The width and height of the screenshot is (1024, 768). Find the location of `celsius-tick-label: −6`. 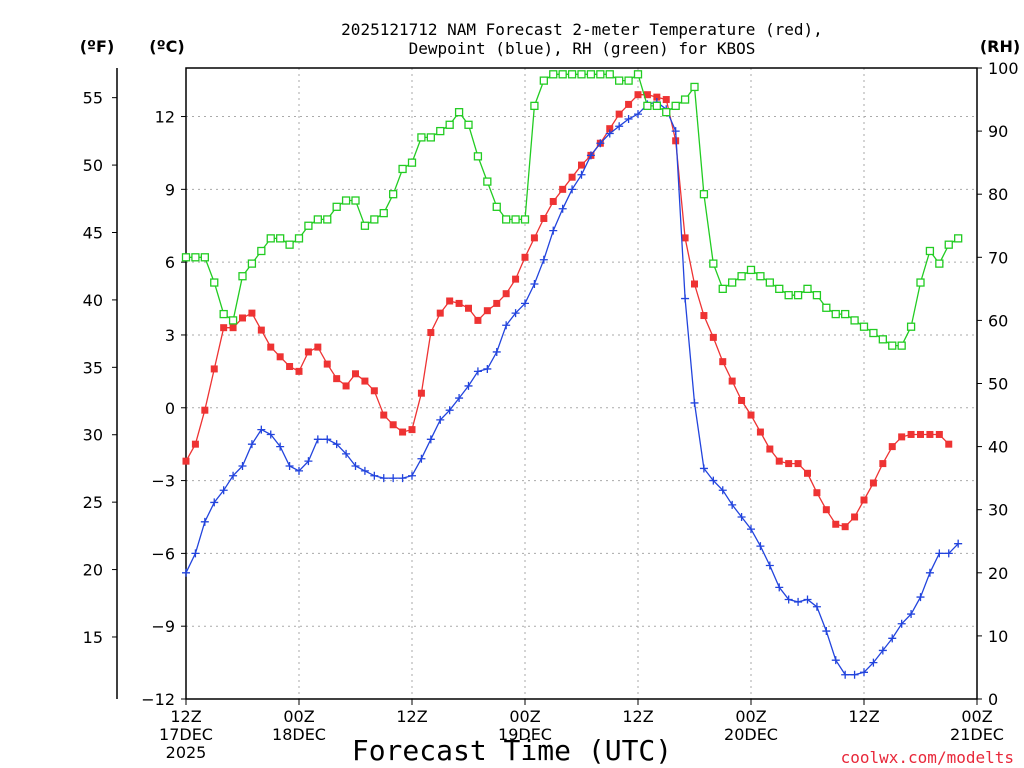

celsius-tick-label: −6 is located at coordinates (163, 553).